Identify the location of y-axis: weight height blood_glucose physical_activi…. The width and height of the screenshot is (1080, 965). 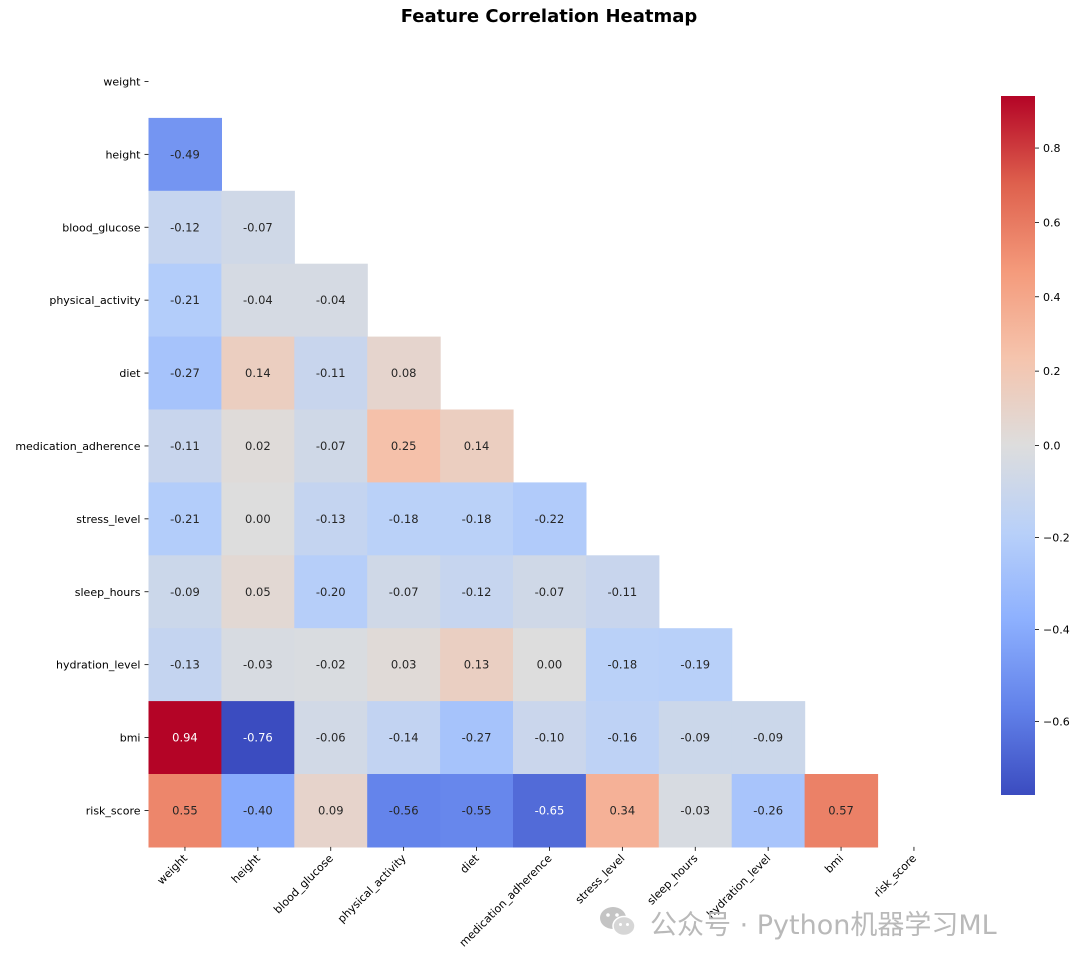
(82, 446).